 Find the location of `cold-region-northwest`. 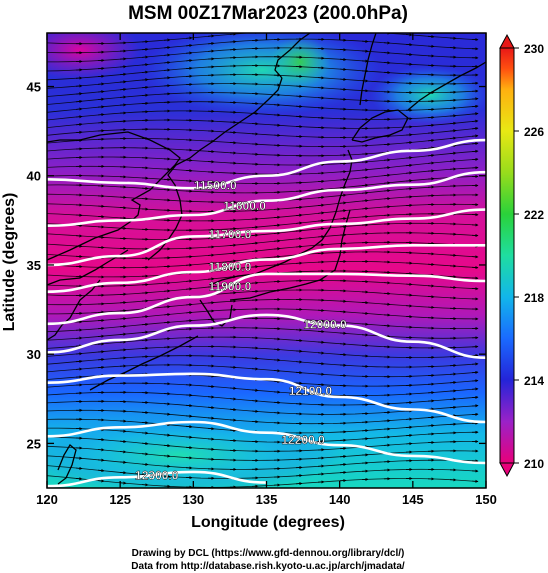

cold-region-northwest is located at coordinates (93, 56).